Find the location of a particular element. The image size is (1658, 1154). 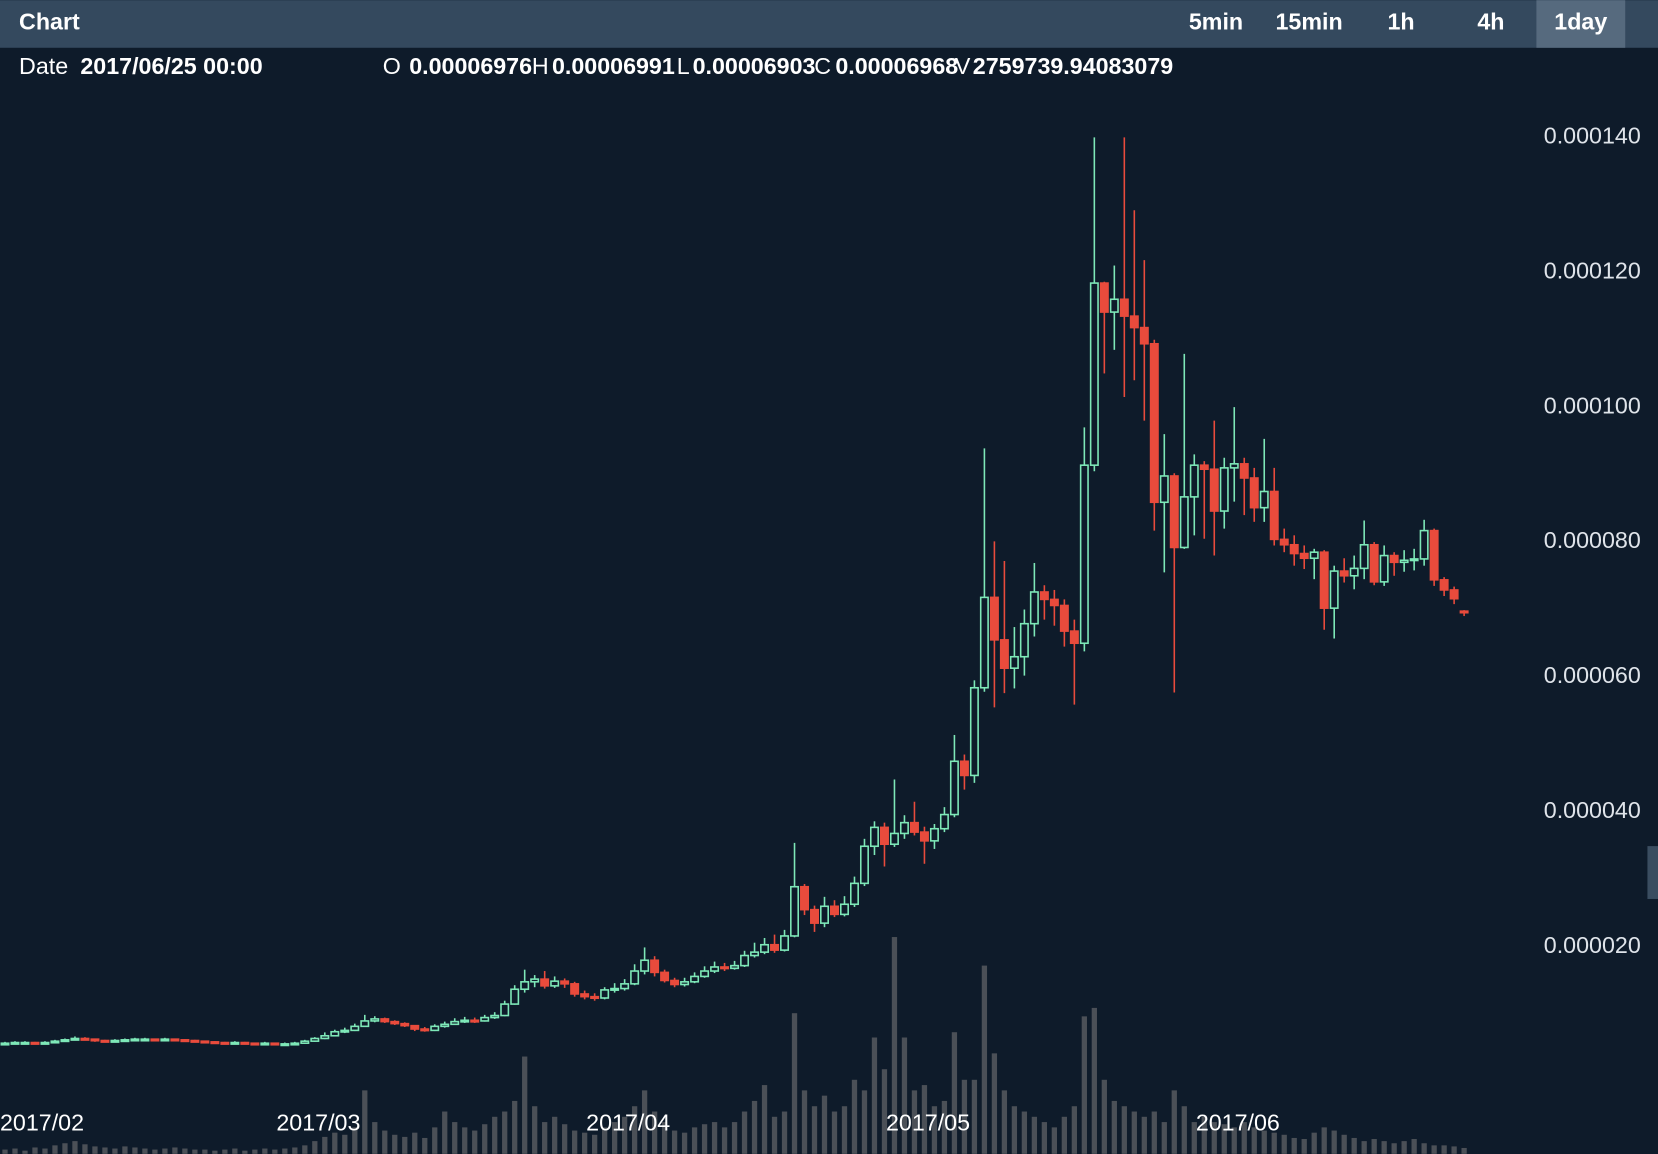

interval-button: 5min is located at coordinates (1216, 22).